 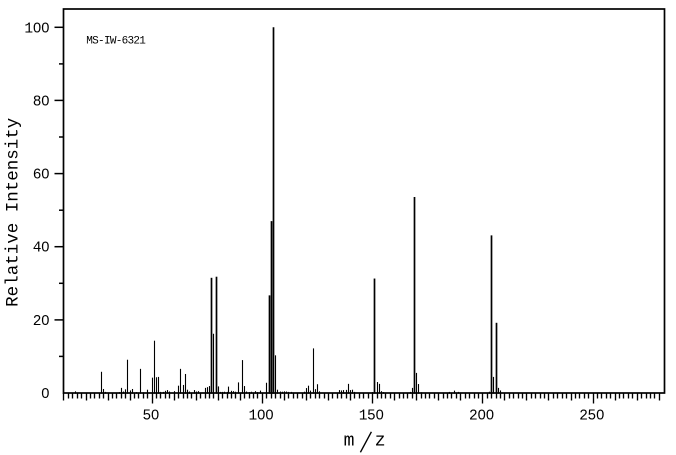 I want to click on svg-text: z, so click(x=380, y=442).